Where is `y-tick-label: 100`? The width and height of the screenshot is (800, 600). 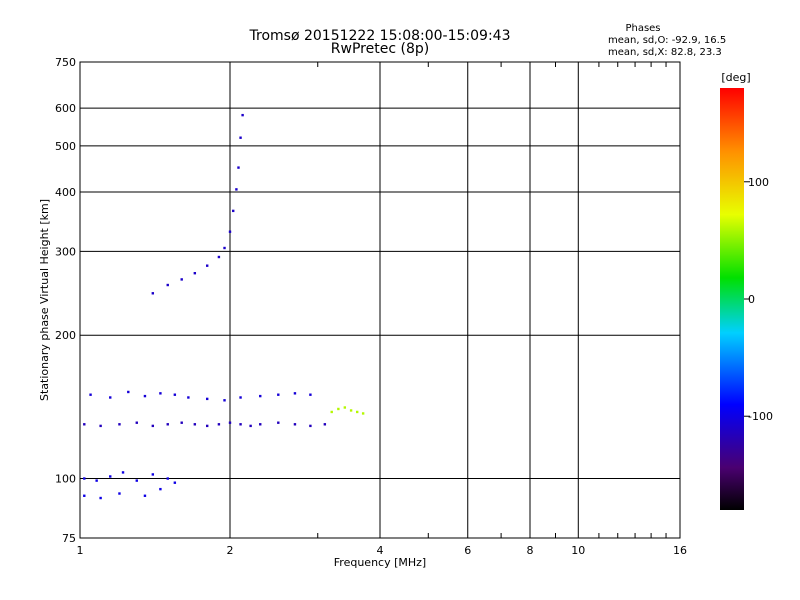
y-tick-label: 100 is located at coordinates (65, 479).